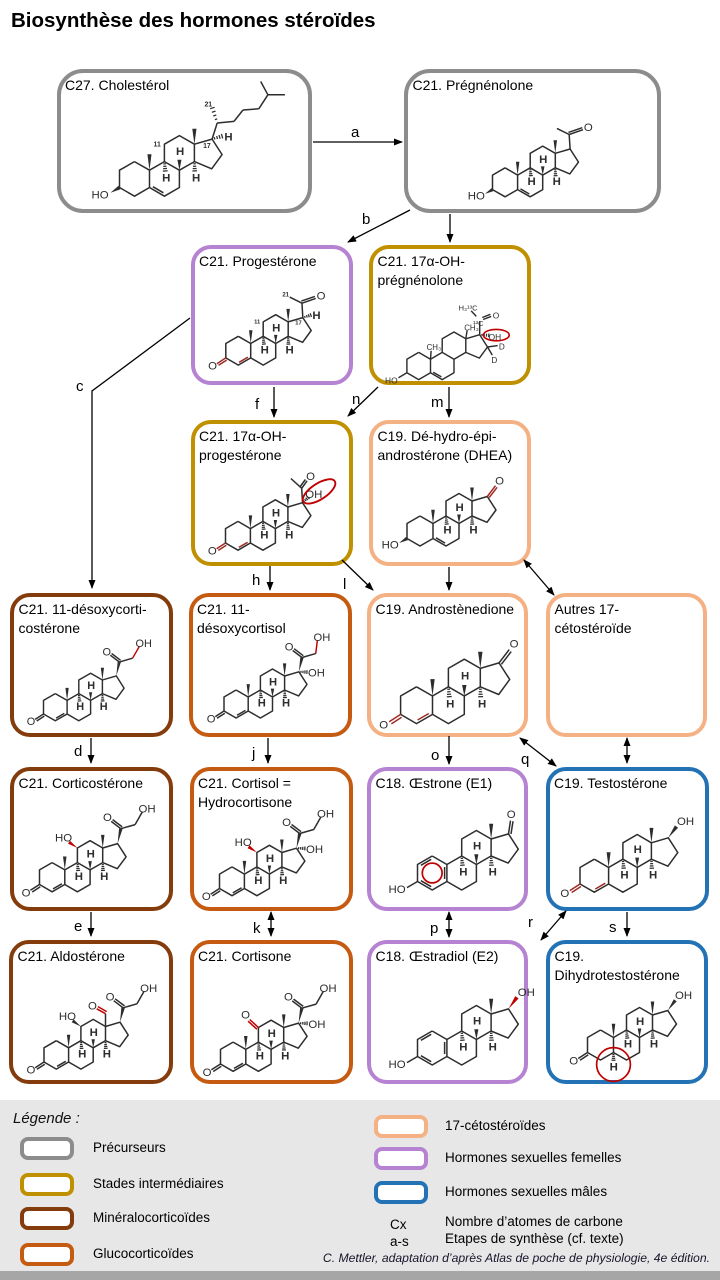  Describe the element at coordinates (613, 927) in the screenshot. I see `svg-text: s` at that location.